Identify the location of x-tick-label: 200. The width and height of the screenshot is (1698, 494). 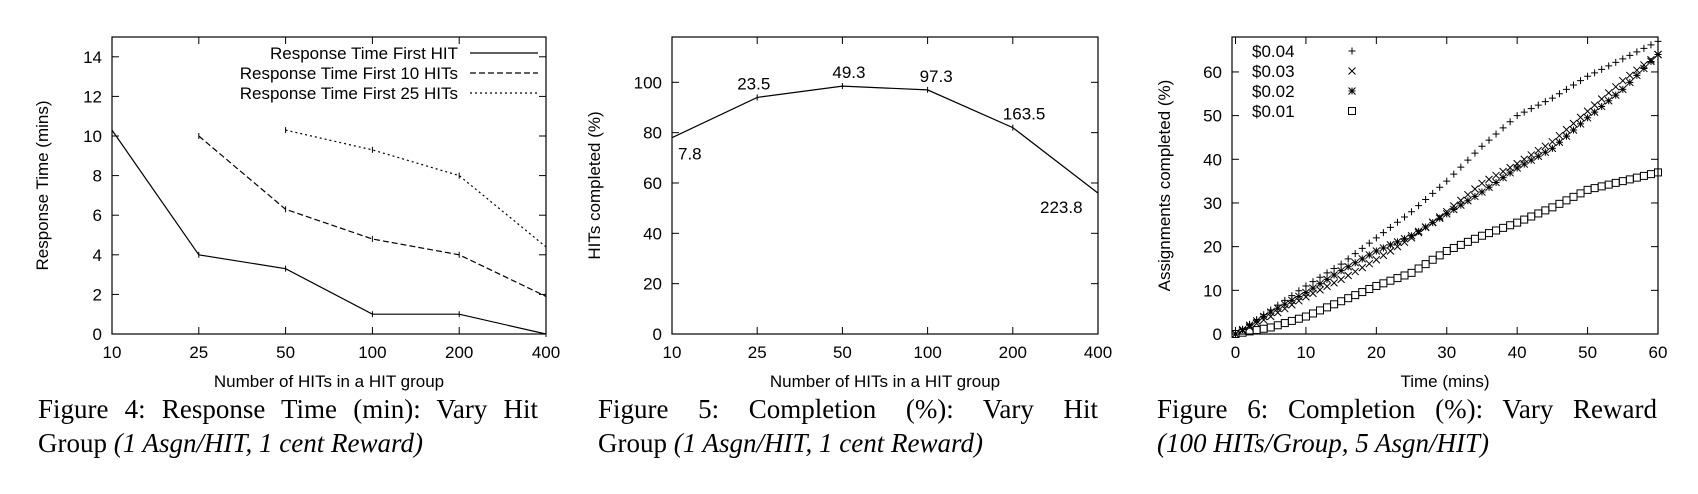
(459, 352).